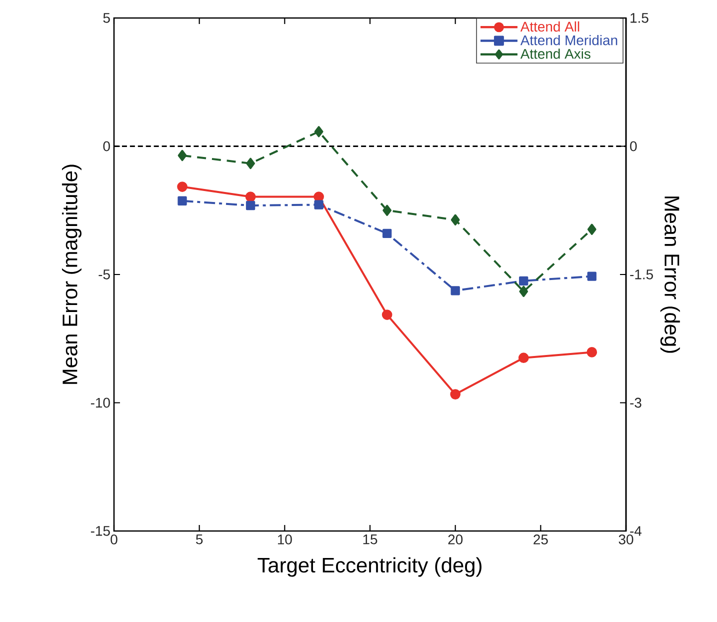  I want to click on x-tick-label: 20, so click(455, 539).